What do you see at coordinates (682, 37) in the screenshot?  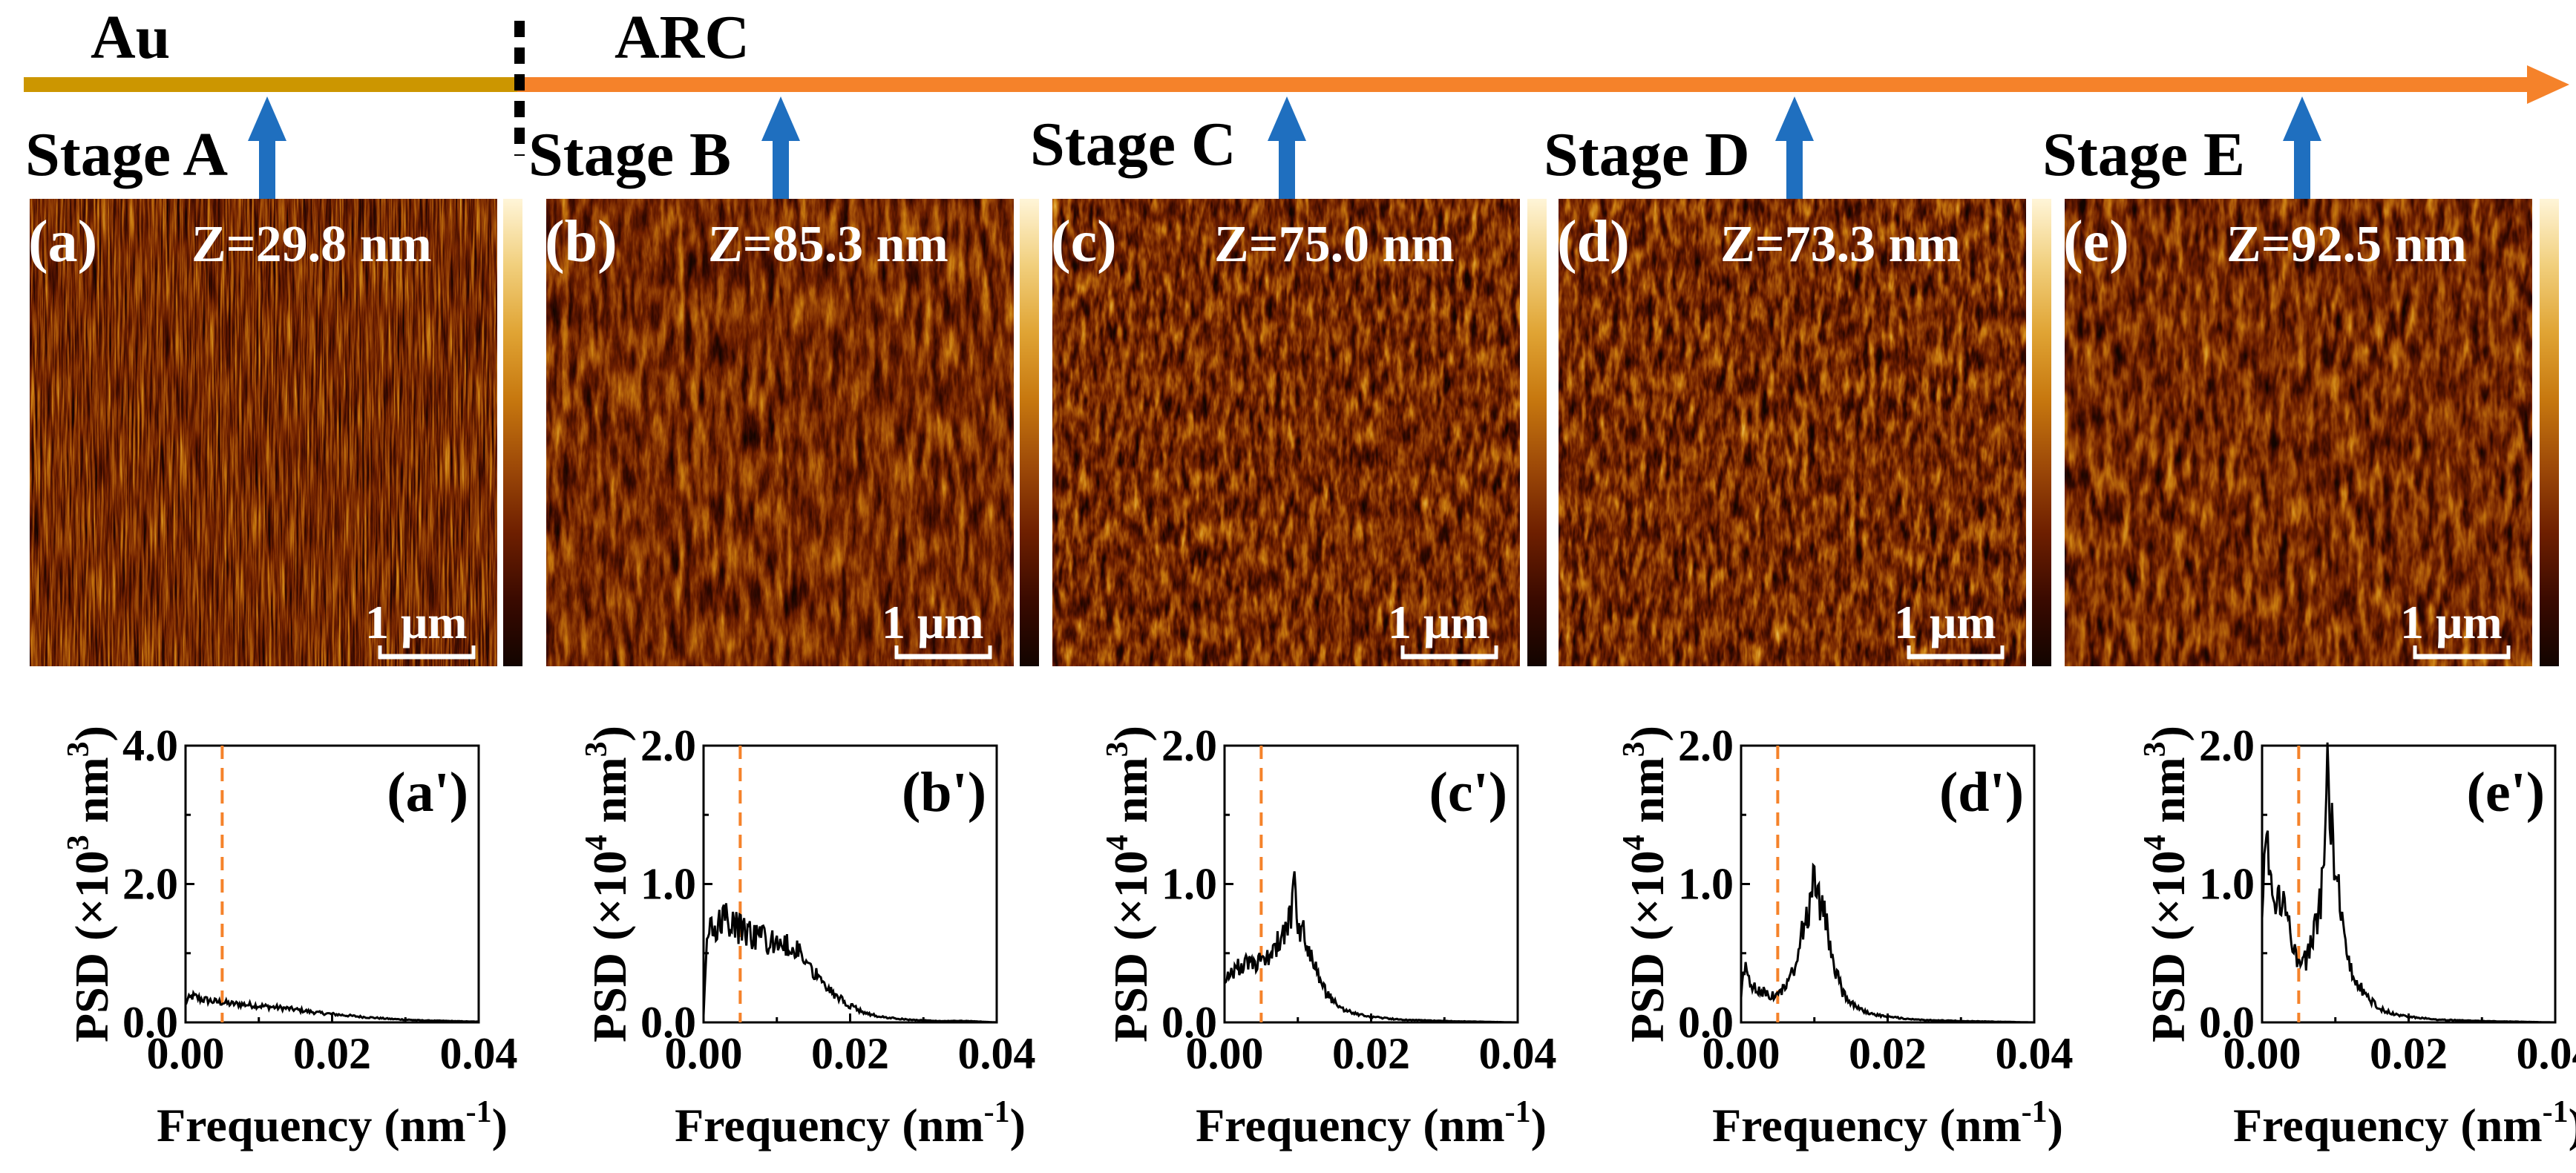 I see `arc-label: ARC` at bounding box center [682, 37].